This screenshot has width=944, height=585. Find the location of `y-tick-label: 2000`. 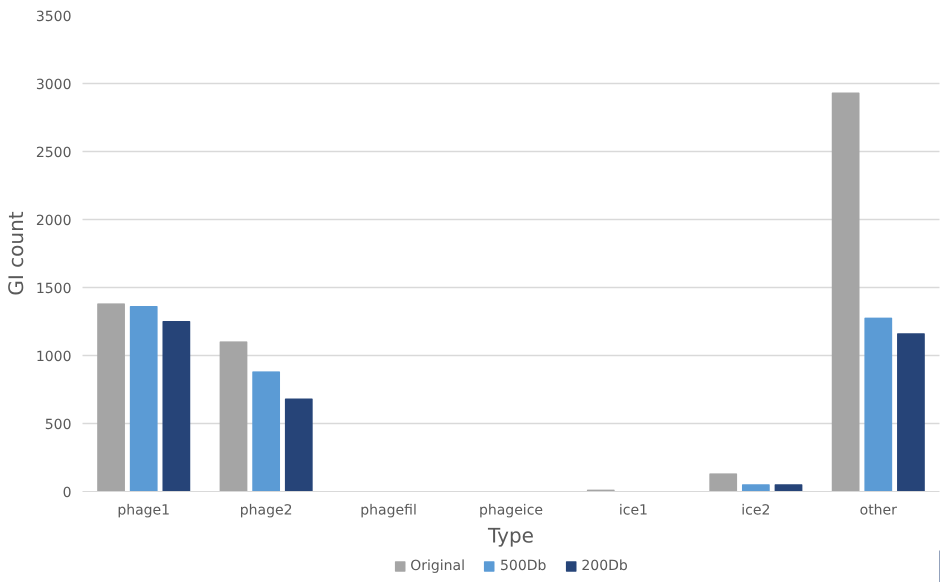

y-tick-label: 2000 is located at coordinates (54, 221).